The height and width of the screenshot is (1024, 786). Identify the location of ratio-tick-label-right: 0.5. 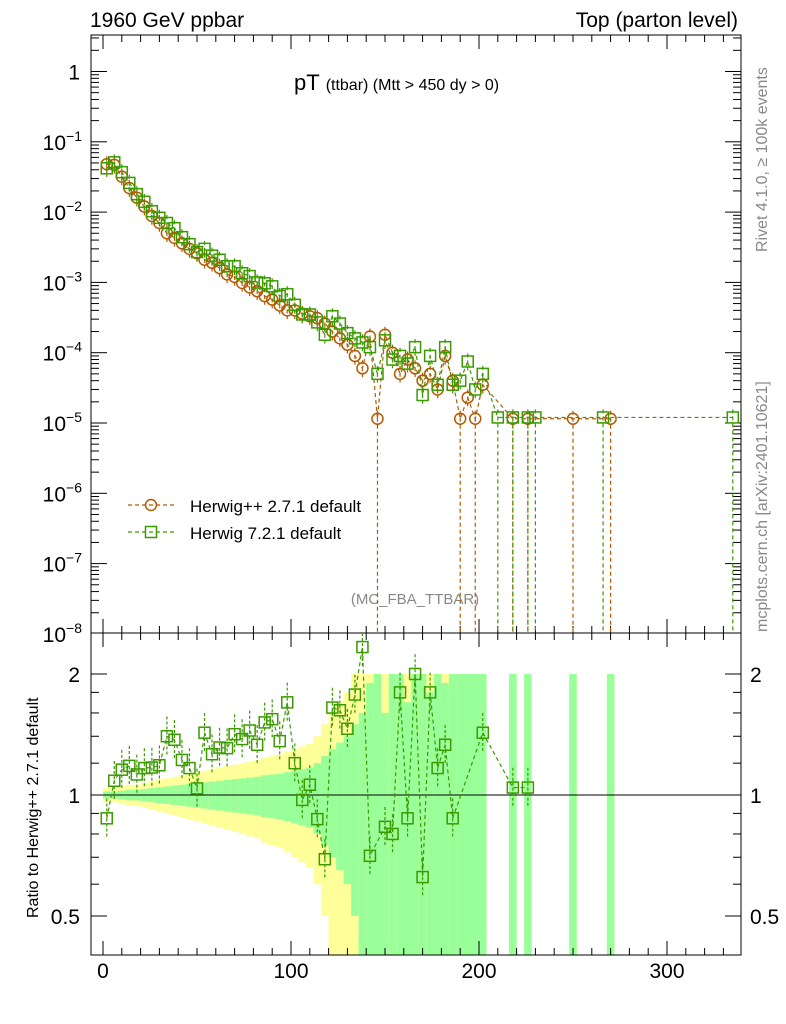
(764, 917).